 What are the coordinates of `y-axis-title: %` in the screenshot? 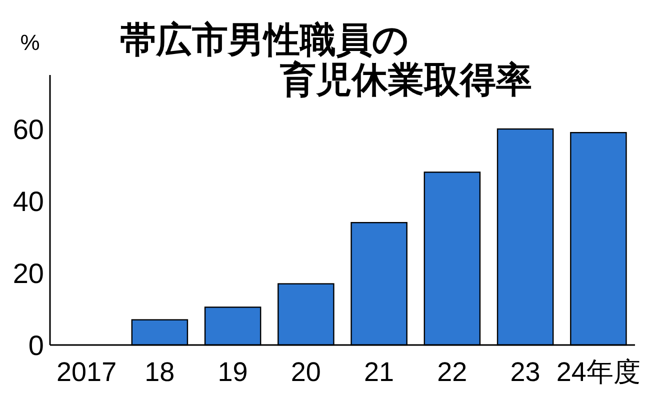 It's located at (30, 42).